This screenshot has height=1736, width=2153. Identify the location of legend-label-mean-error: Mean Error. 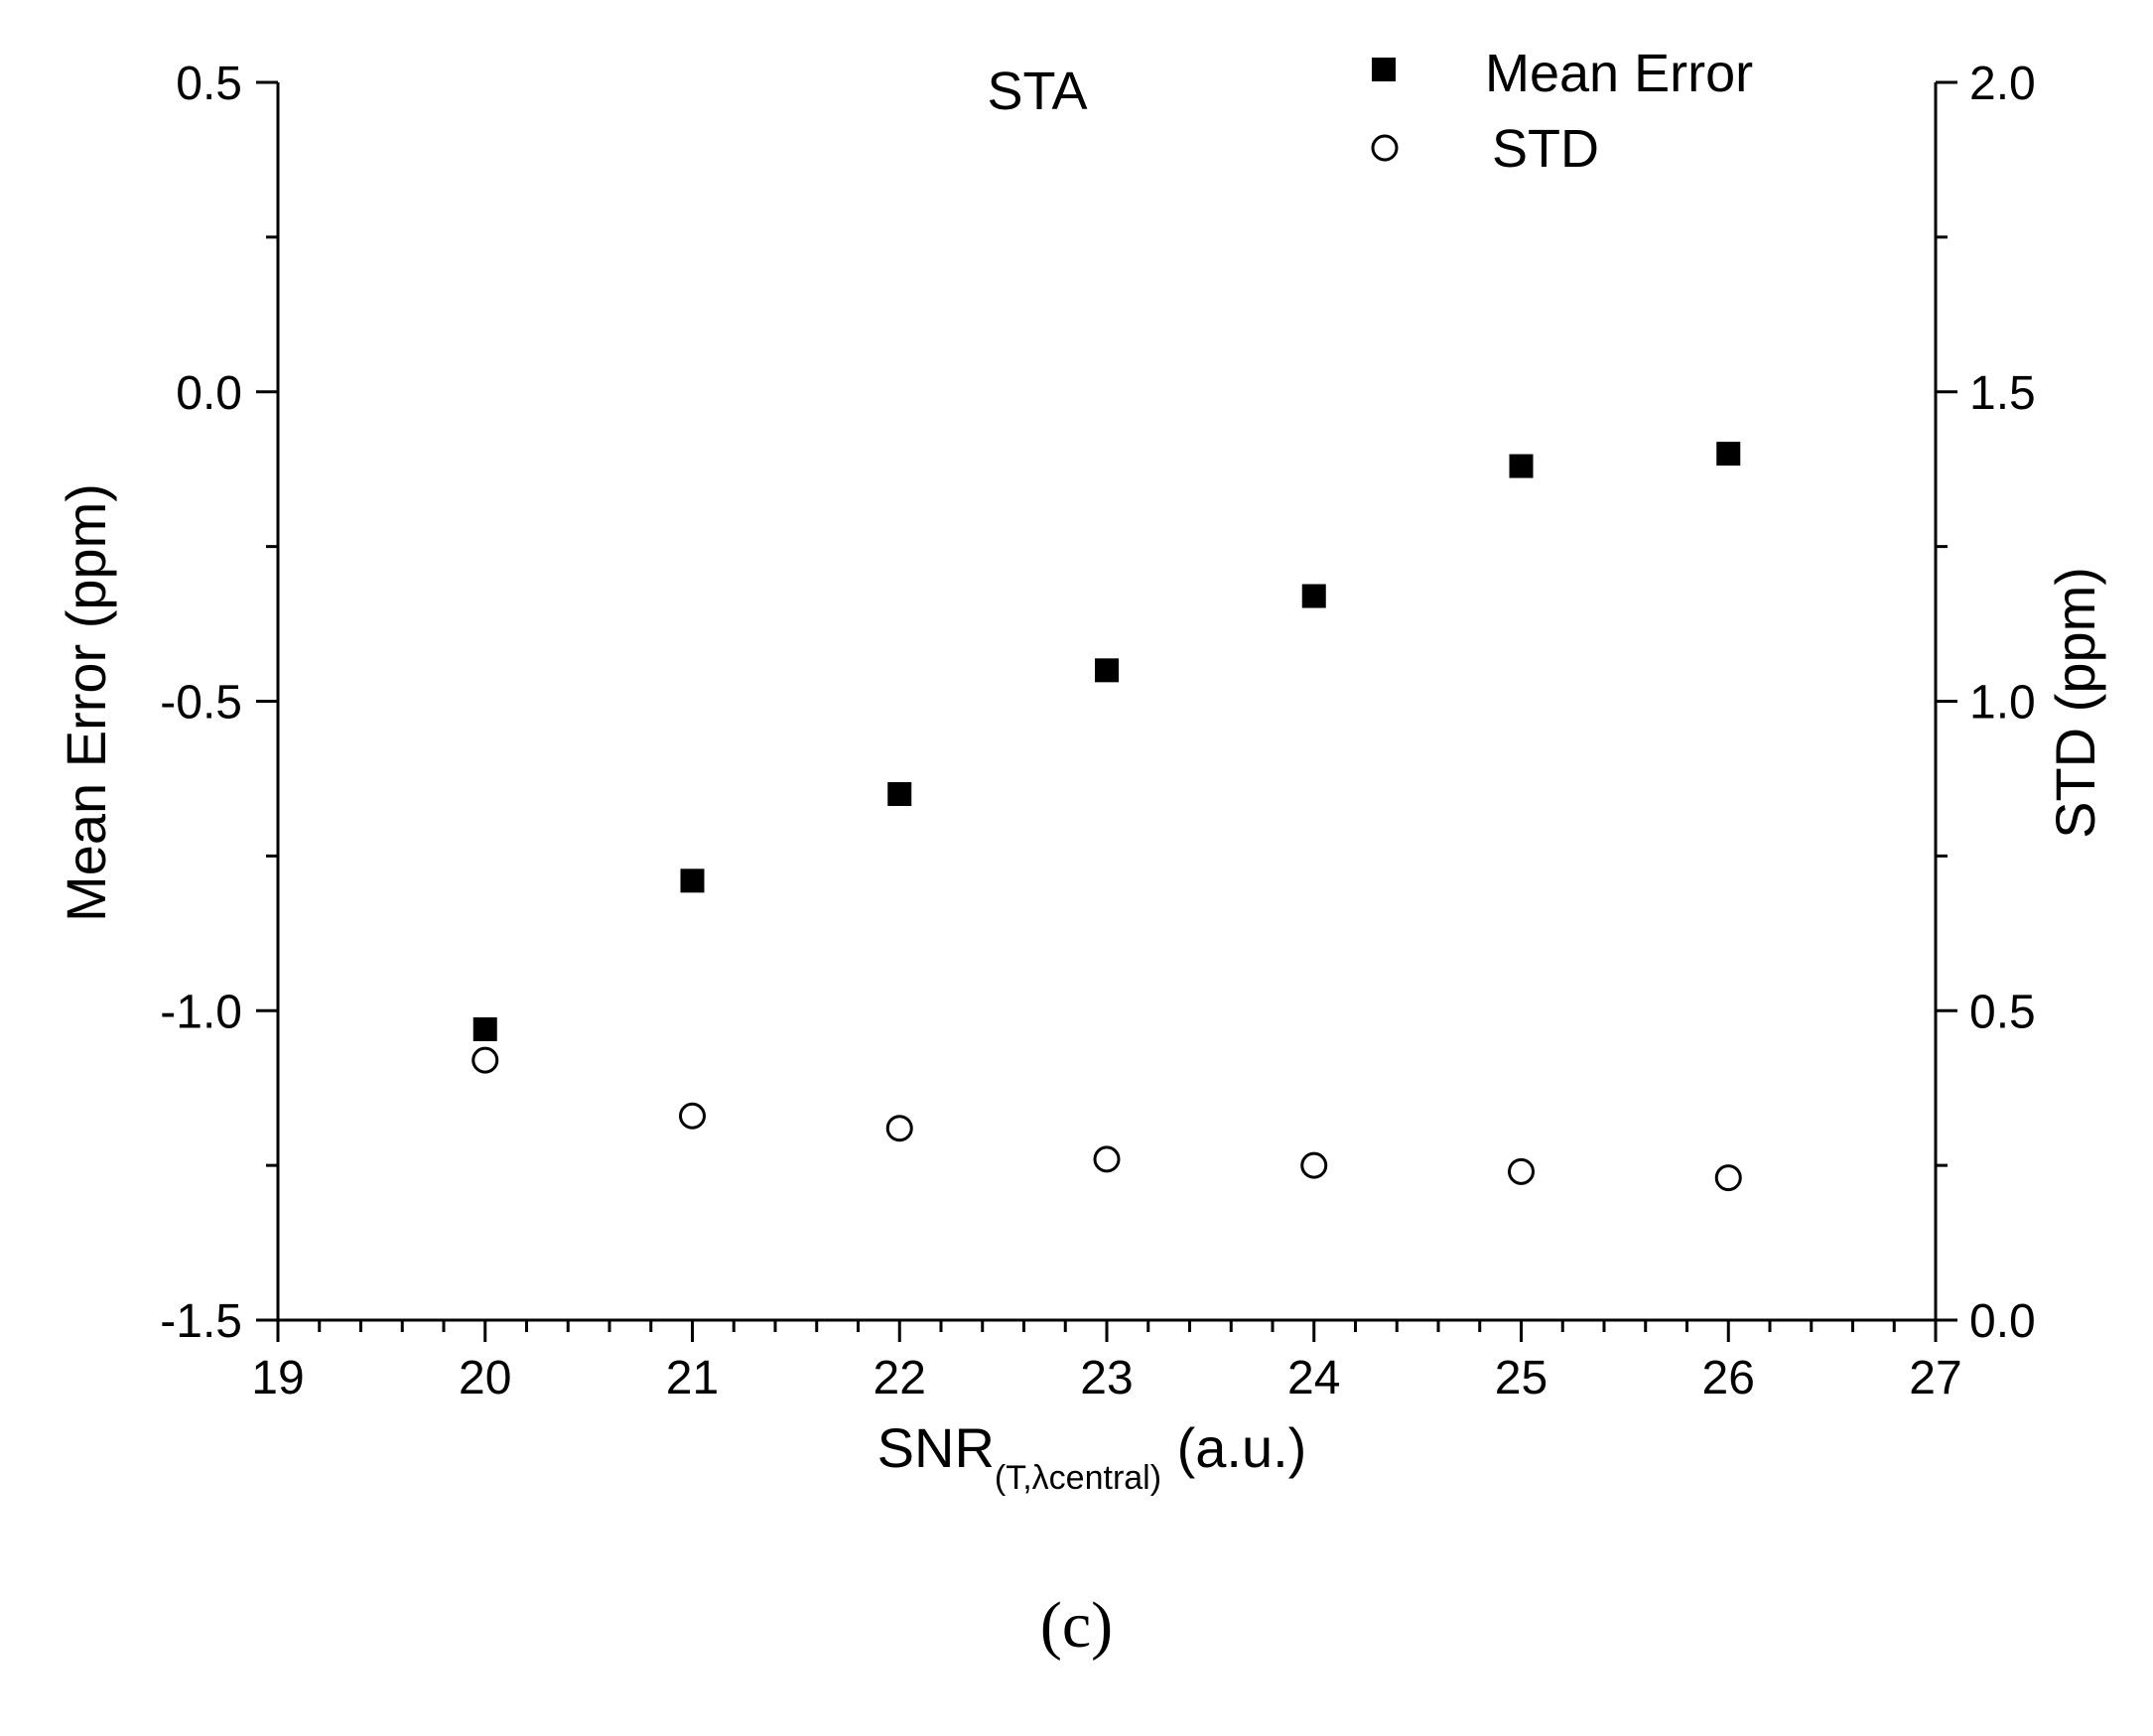
(1619, 73).